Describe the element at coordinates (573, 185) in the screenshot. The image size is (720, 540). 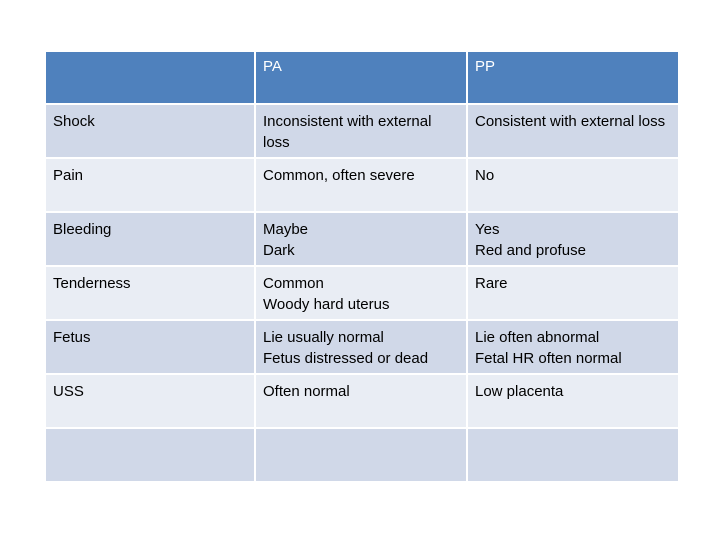
I see `pp-cell: No` at that location.